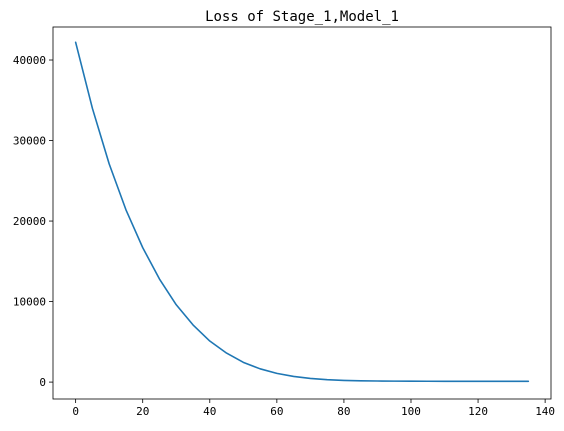 The height and width of the screenshot is (431, 564). I want to click on y-tick-label: 0, so click(42, 382).